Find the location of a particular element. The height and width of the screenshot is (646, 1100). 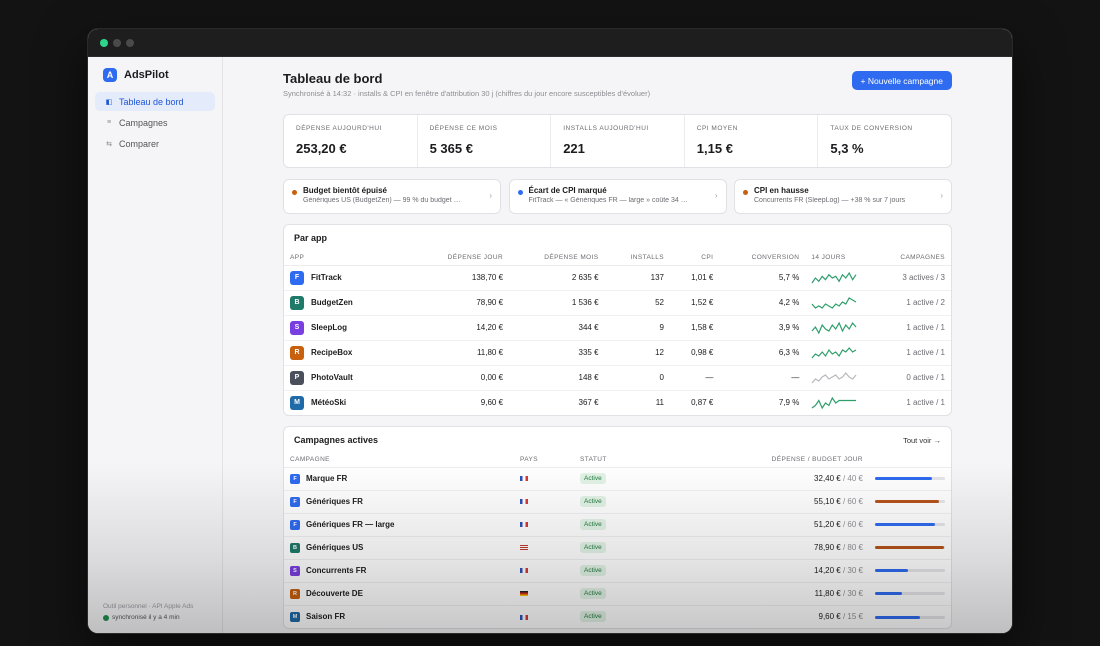

campaign-name: Saison FR is located at coordinates (326, 617).